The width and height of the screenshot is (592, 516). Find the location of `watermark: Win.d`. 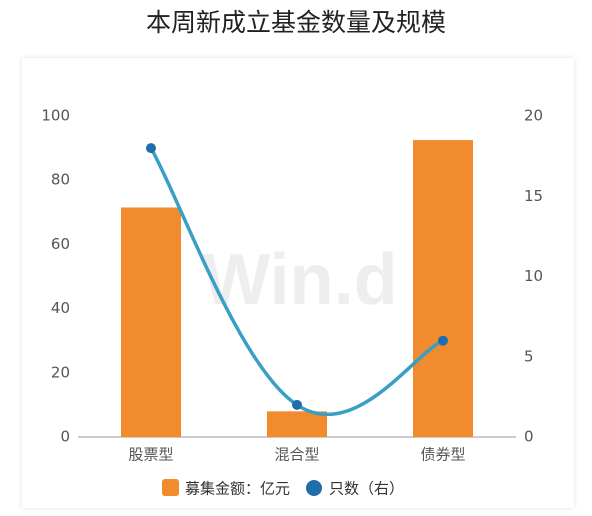

watermark: Win.d is located at coordinates (299, 280).